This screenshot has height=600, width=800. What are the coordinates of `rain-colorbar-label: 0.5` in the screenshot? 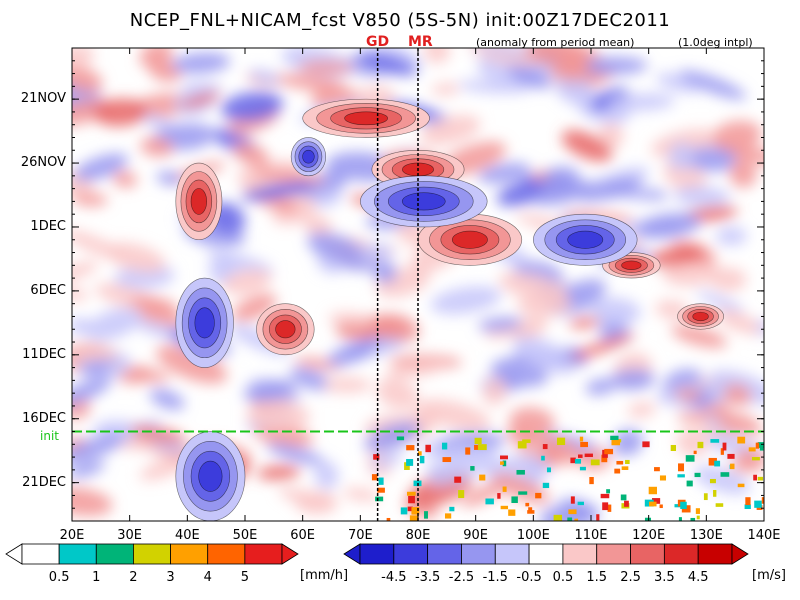 It's located at (59, 577).